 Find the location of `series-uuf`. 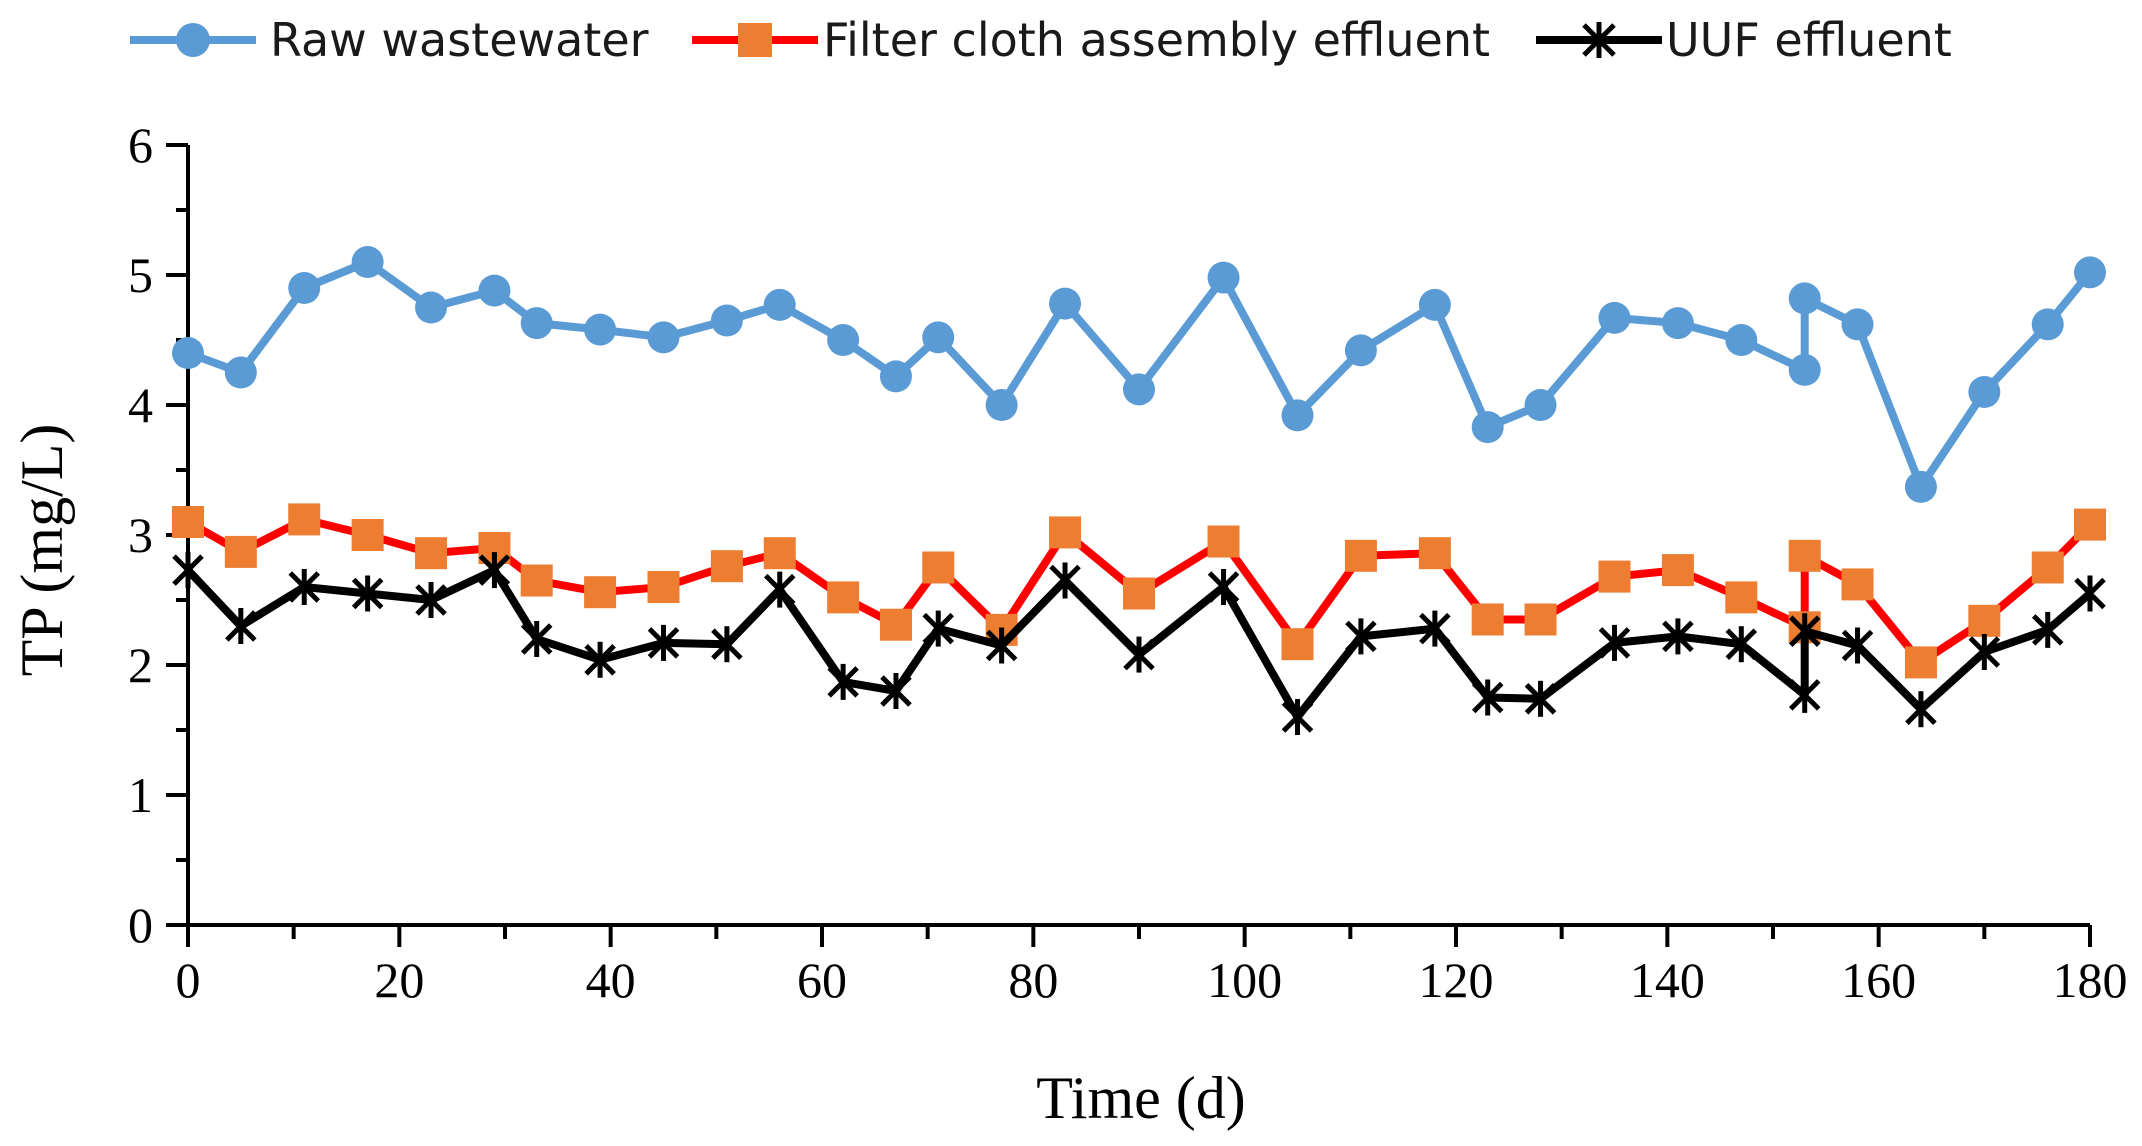

series-uuf is located at coordinates (1139, 643).